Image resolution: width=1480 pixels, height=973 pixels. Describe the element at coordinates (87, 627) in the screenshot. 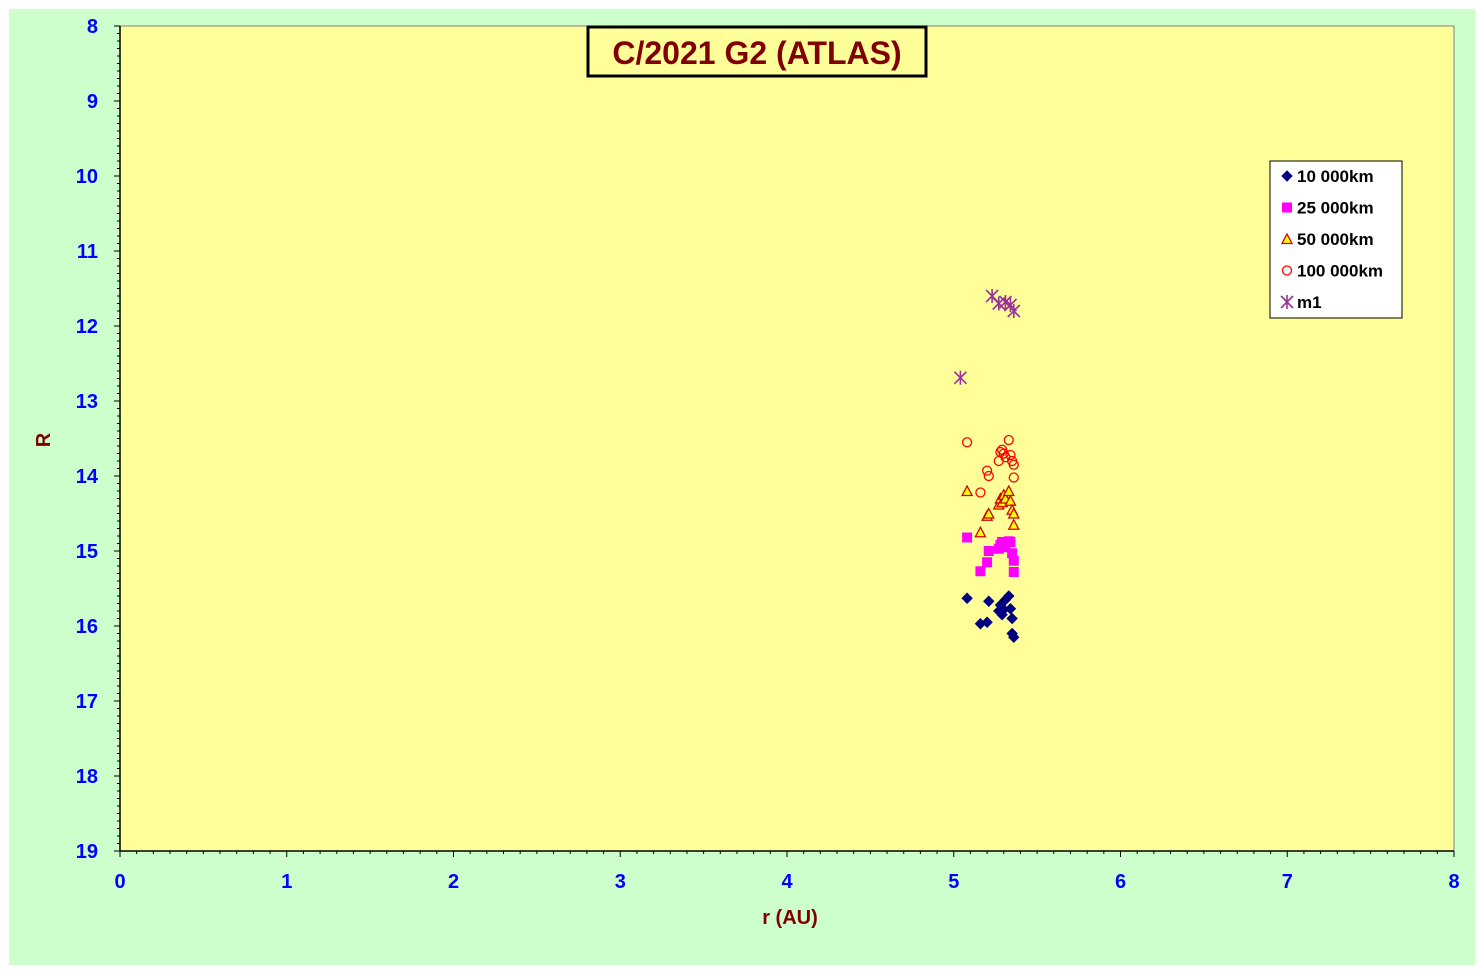

I see `y-tick-label: 16` at that location.